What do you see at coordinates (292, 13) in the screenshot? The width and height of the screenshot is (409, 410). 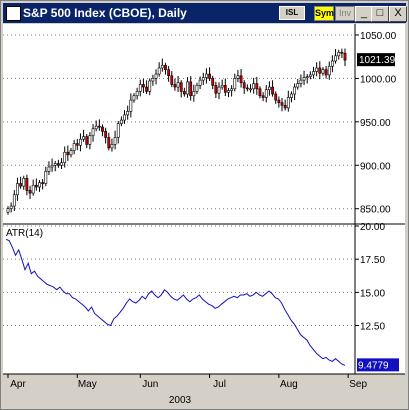 I see `isl-badge: ISL` at bounding box center [292, 13].